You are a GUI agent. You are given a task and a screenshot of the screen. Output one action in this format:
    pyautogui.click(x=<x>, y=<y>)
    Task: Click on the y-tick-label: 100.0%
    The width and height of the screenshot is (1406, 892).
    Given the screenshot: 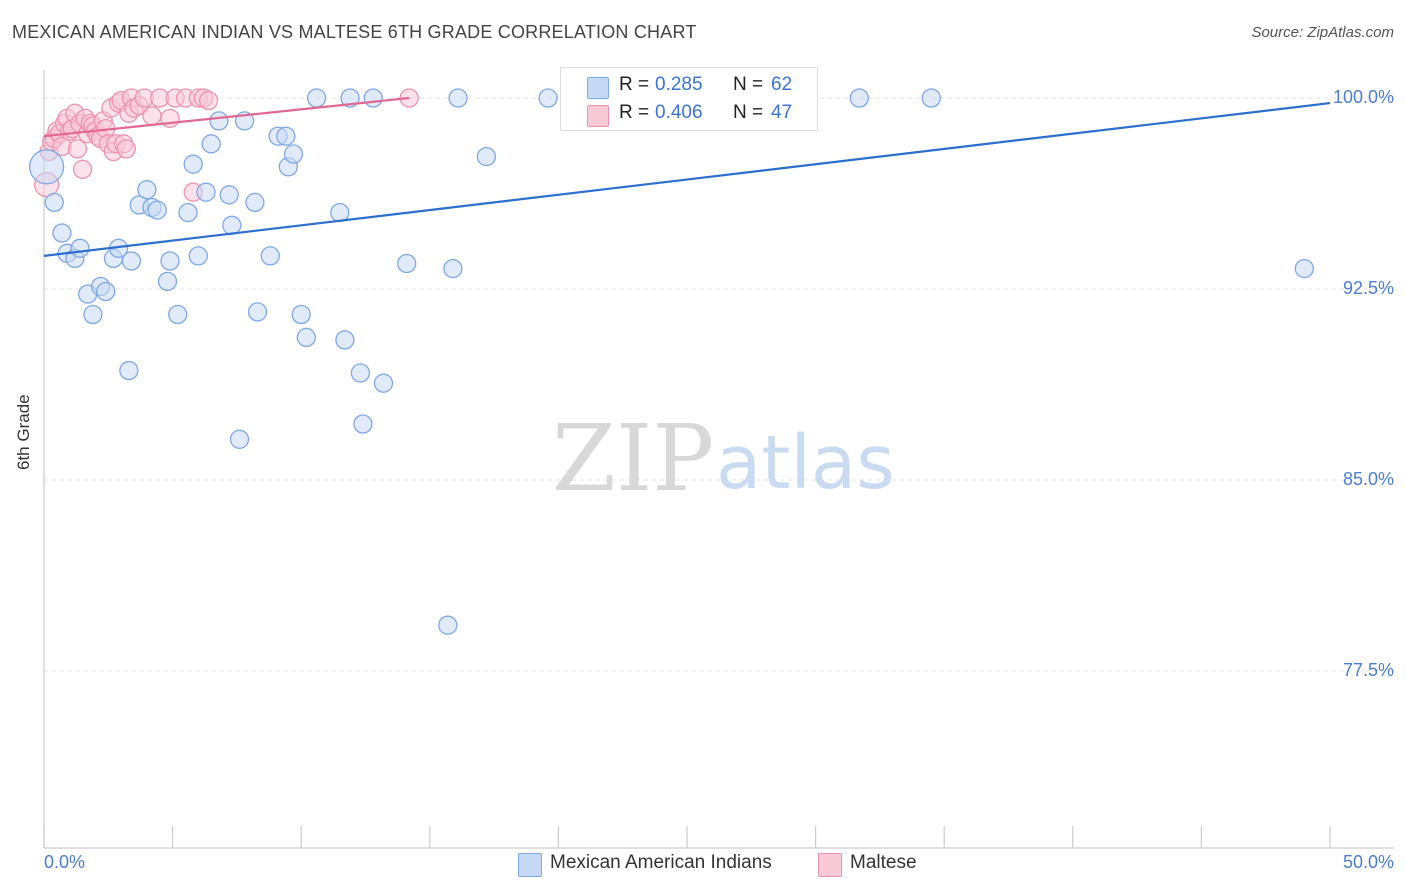 What is the action you would take?
    pyautogui.click(x=1363, y=97)
    